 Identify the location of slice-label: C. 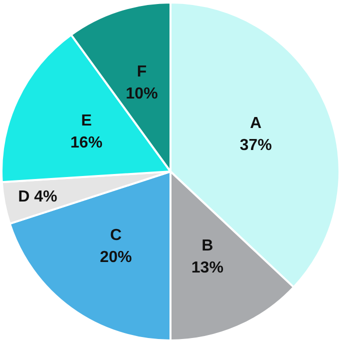
(116, 235).